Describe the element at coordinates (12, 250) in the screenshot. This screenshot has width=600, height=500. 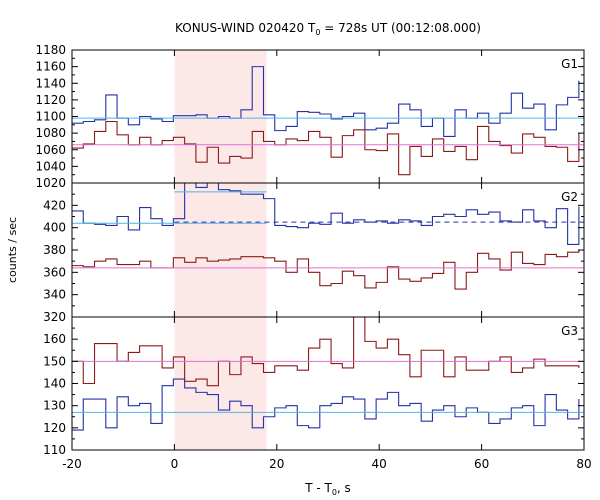
I see `y-axis-label: counts / sec` at that location.